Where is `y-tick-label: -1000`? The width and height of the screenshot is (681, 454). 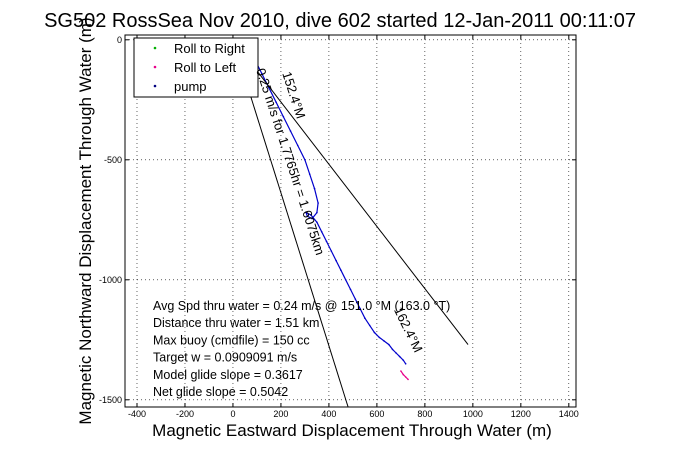
y-tick-label: -1000 is located at coordinates (110, 280).